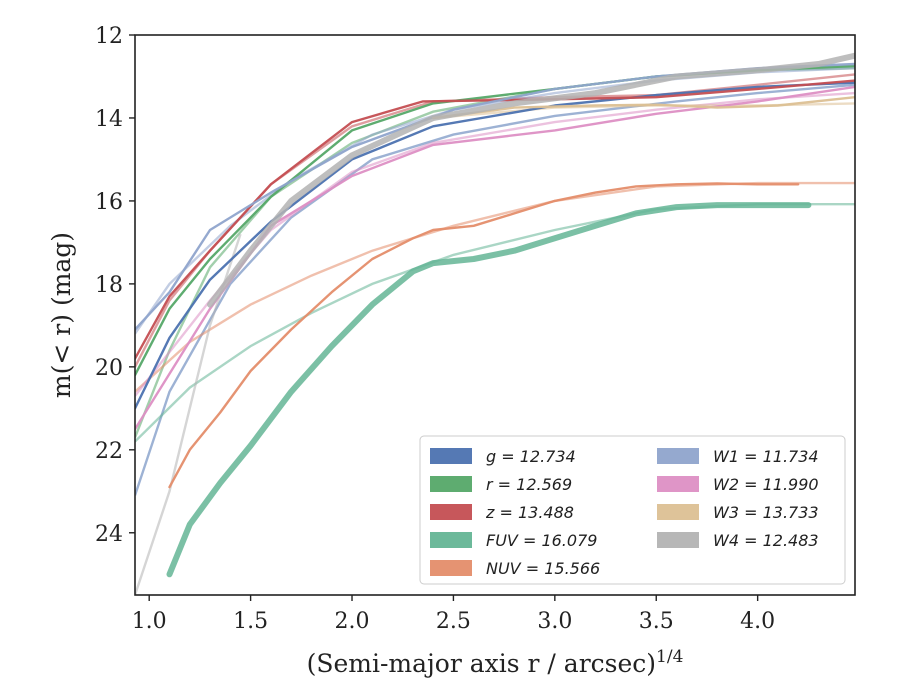 The width and height of the screenshot is (900, 700). I want to click on legend-label-w3: W3 = 13.733, so click(766, 512).